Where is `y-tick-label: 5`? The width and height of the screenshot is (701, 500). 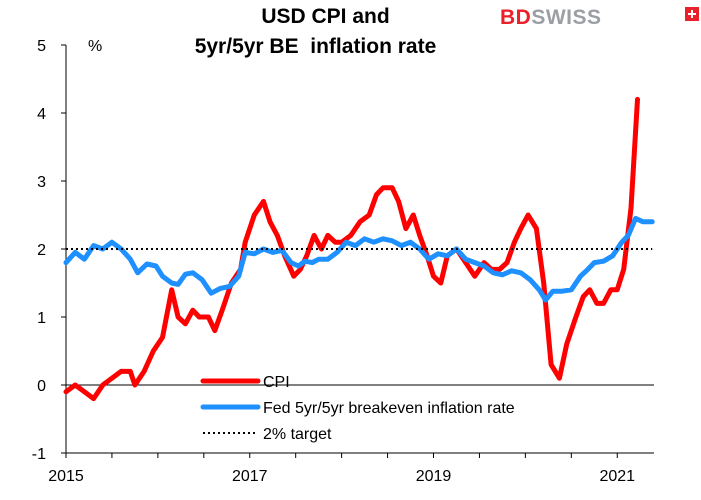 y-tick-label: 5 is located at coordinates (41, 46).